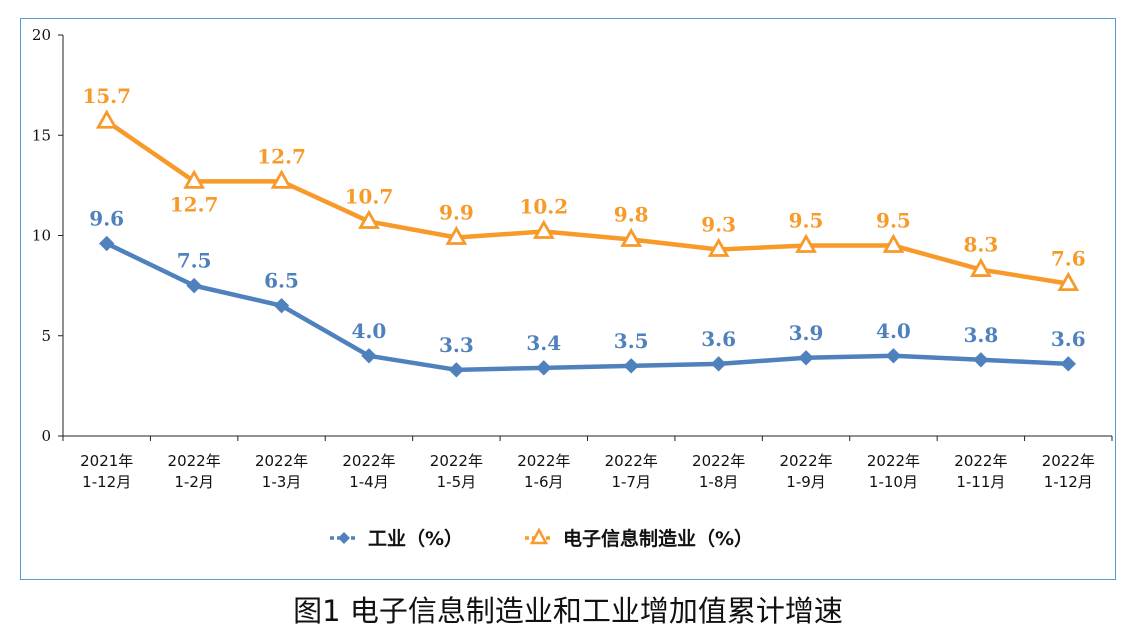  I want to click on x-tick-label: 2021年, so click(106, 461).